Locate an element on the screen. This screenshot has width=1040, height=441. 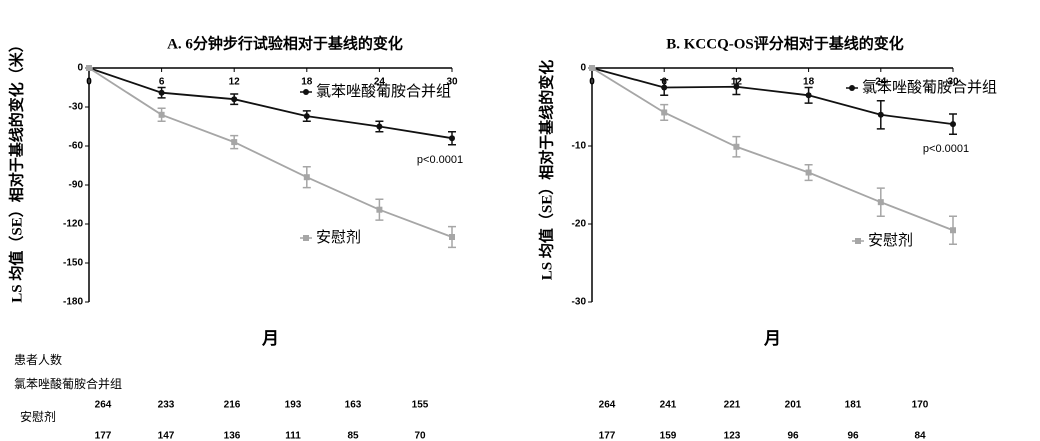
y-tick-label: -20 is located at coordinates (579, 224).